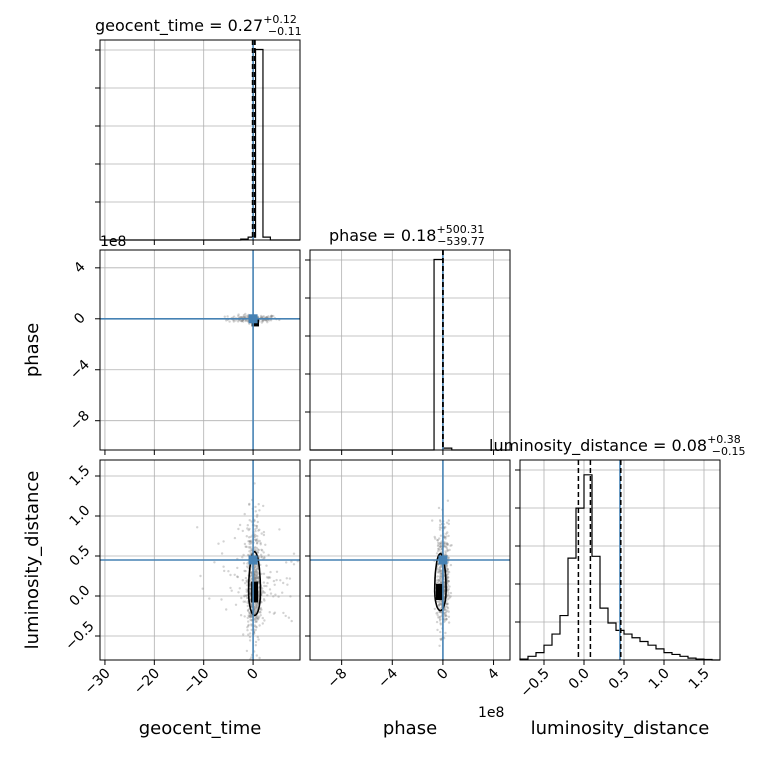  Describe the element at coordinates (246, 25) in the screenshot. I see `title-geocent-time-median: 0.27` at that location.